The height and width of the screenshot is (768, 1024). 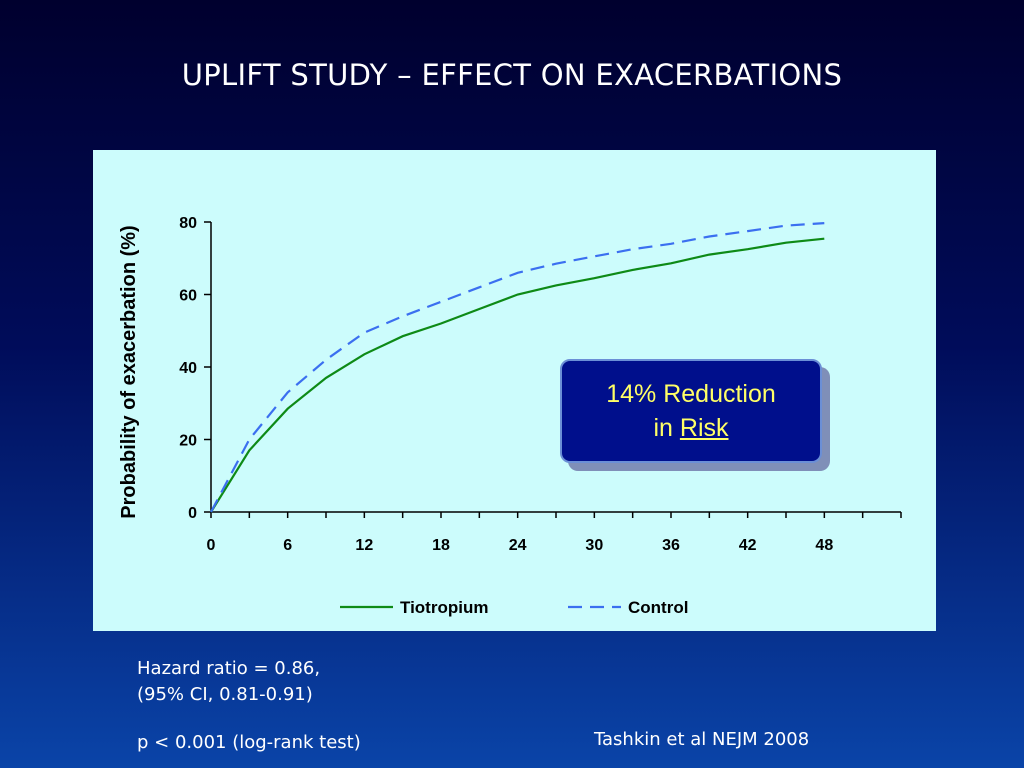 I want to click on y-tick-label: 40, so click(x=188, y=368).